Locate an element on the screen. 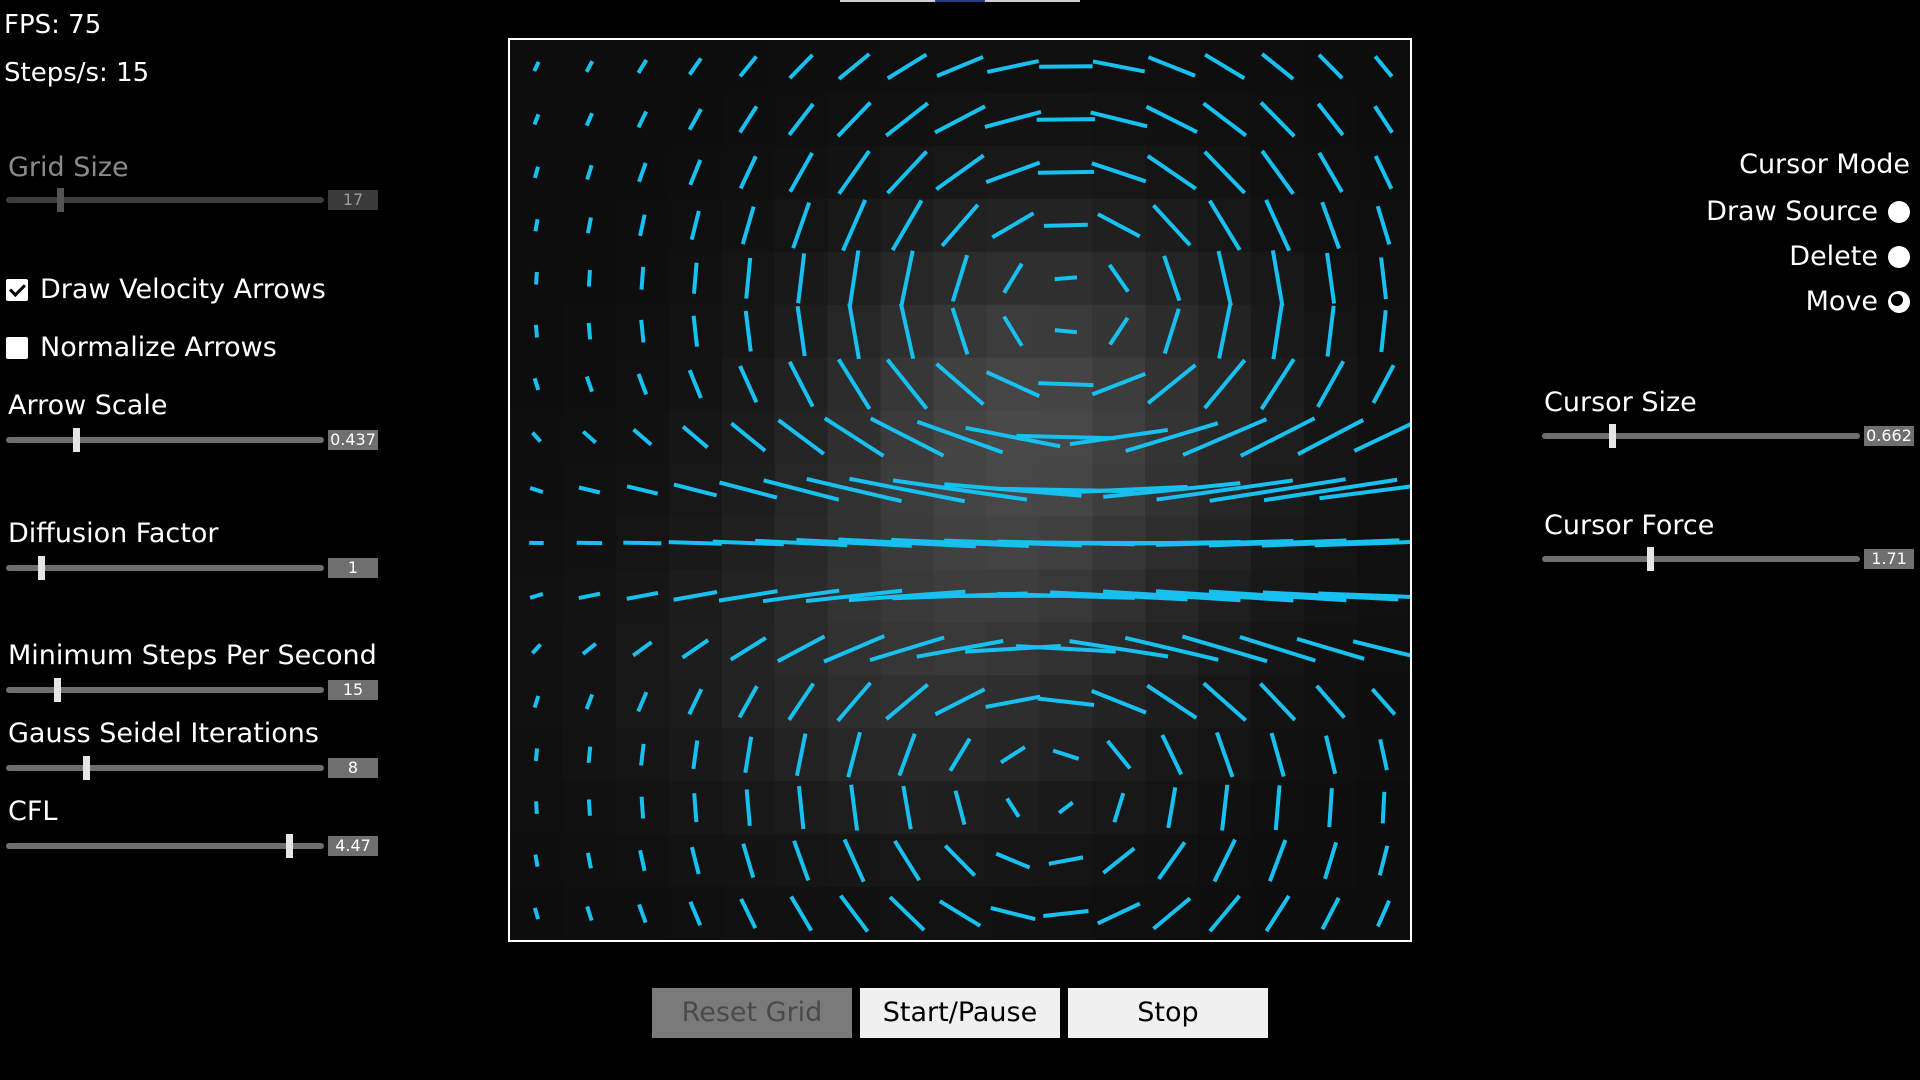 This screenshot has width=1920, height=1080. cursor-force-slider: 1.71 is located at coordinates (1728, 559).